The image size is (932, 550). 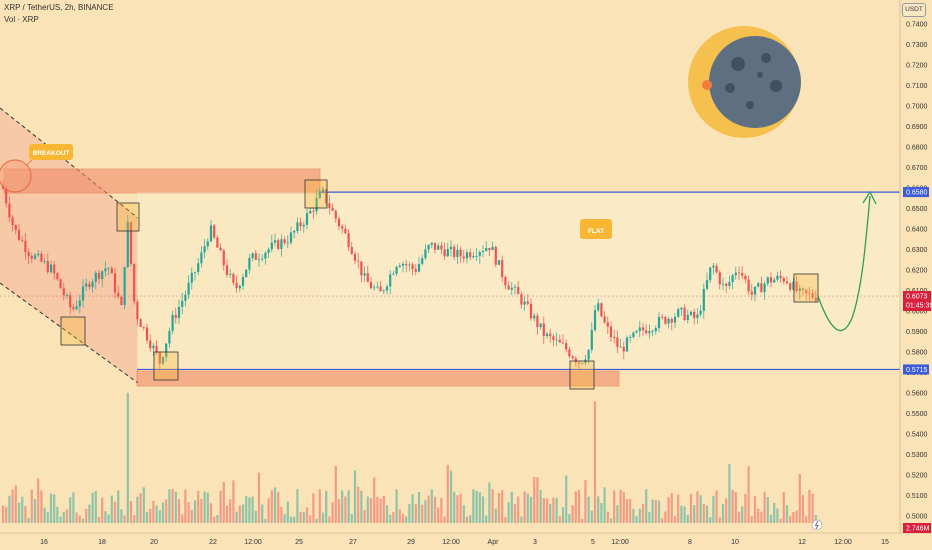 What do you see at coordinates (755, 82) in the screenshot?
I see `moon-shadow` at bounding box center [755, 82].